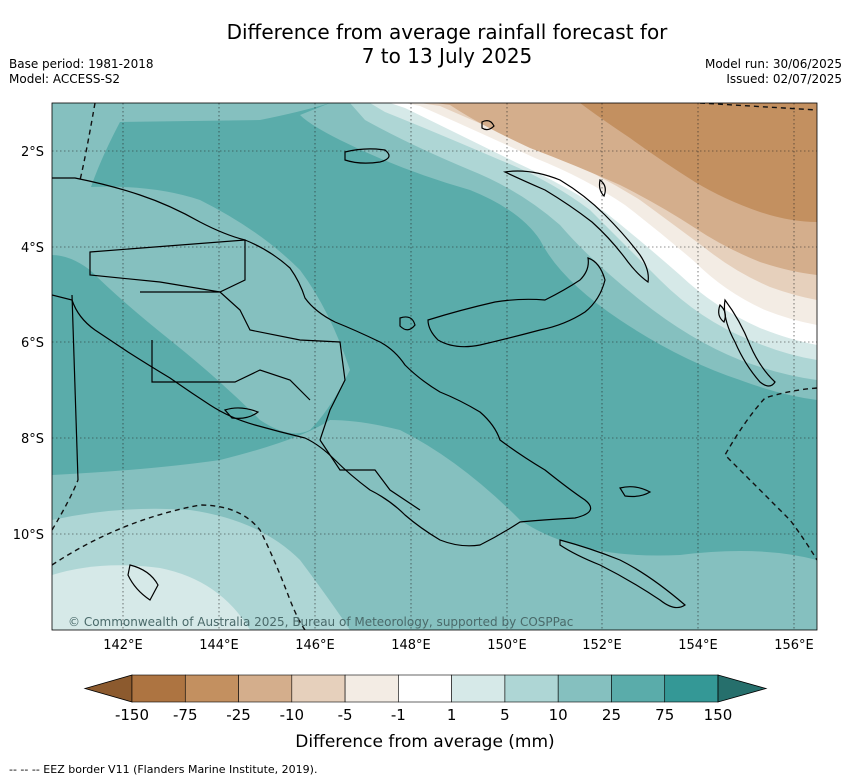 The image size is (850, 781). What do you see at coordinates (558, 715) in the screenshot?
I see `colorbar-tick-label: 10` at bounding box center [558, 715].